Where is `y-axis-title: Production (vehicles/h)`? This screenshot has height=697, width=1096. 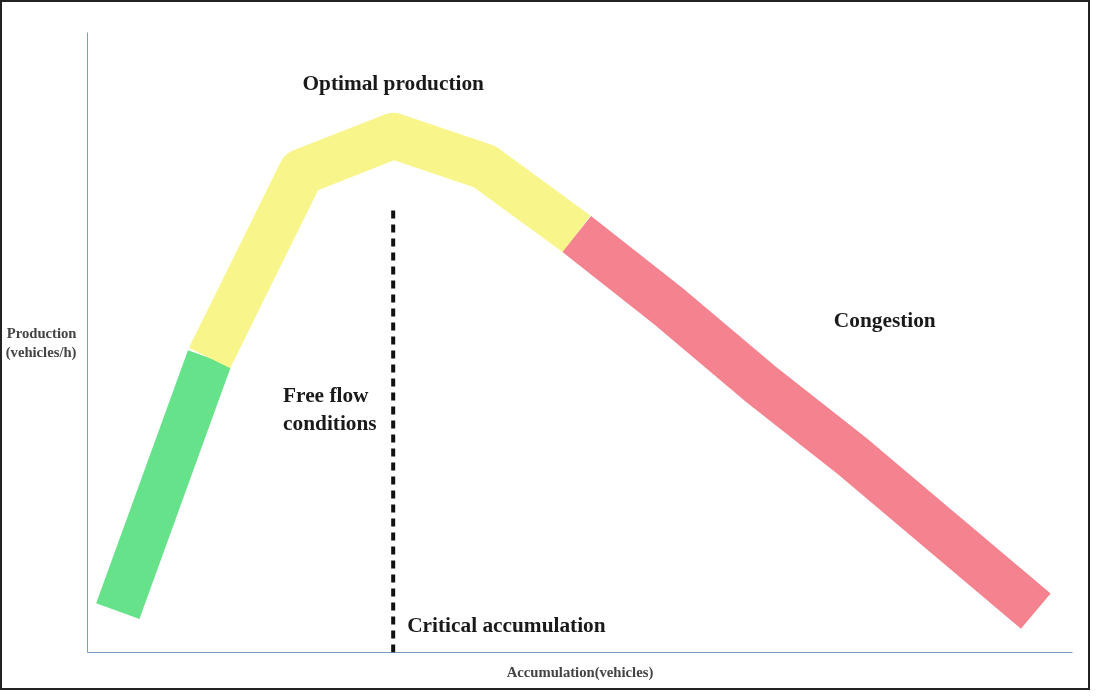
y-axis-title: Production (vehicles/h) is located at coordinates (41, 343).